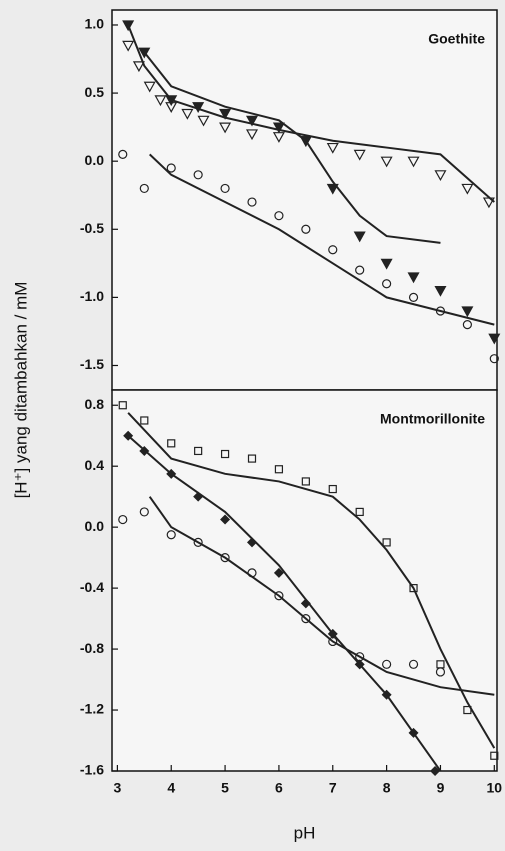  Describe the element at coordinates (95, 92) in the screenshot. I see `y-tick-label: 0.5` at that location.